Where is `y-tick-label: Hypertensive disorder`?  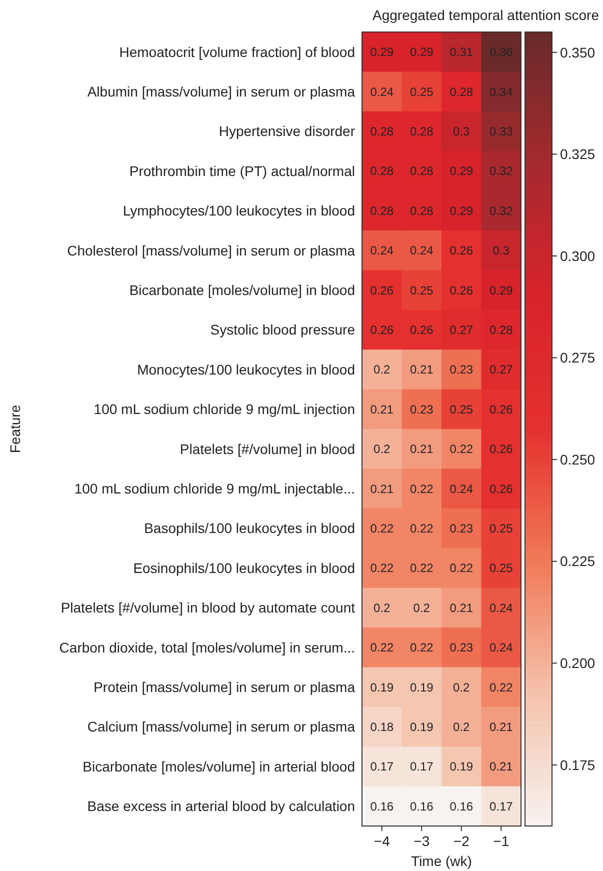
y-tick-label: Hypertensive disorder is located at coordinates (287, 131).